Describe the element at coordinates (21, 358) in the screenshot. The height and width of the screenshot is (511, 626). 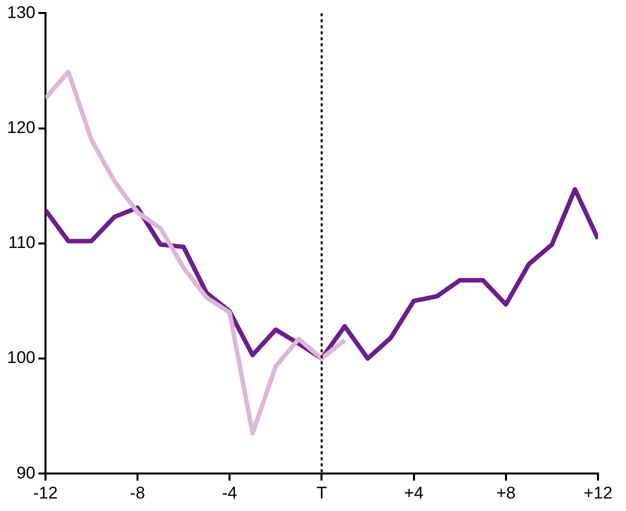
I see `y-tick-label: 100` at that location.